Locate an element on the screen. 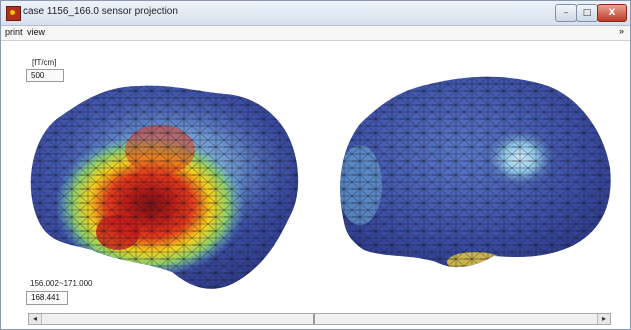 The width and height of the screenshot is (631, 330). scroll-thumb is located at coordinates (313, 319).